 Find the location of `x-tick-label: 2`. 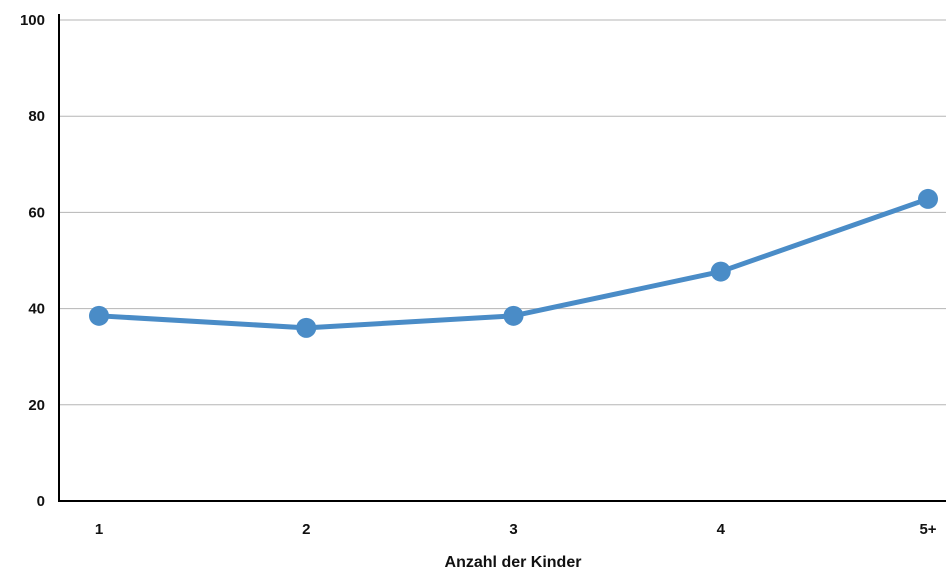

x-tick-label: 2 is located at coordinates (306, 529).